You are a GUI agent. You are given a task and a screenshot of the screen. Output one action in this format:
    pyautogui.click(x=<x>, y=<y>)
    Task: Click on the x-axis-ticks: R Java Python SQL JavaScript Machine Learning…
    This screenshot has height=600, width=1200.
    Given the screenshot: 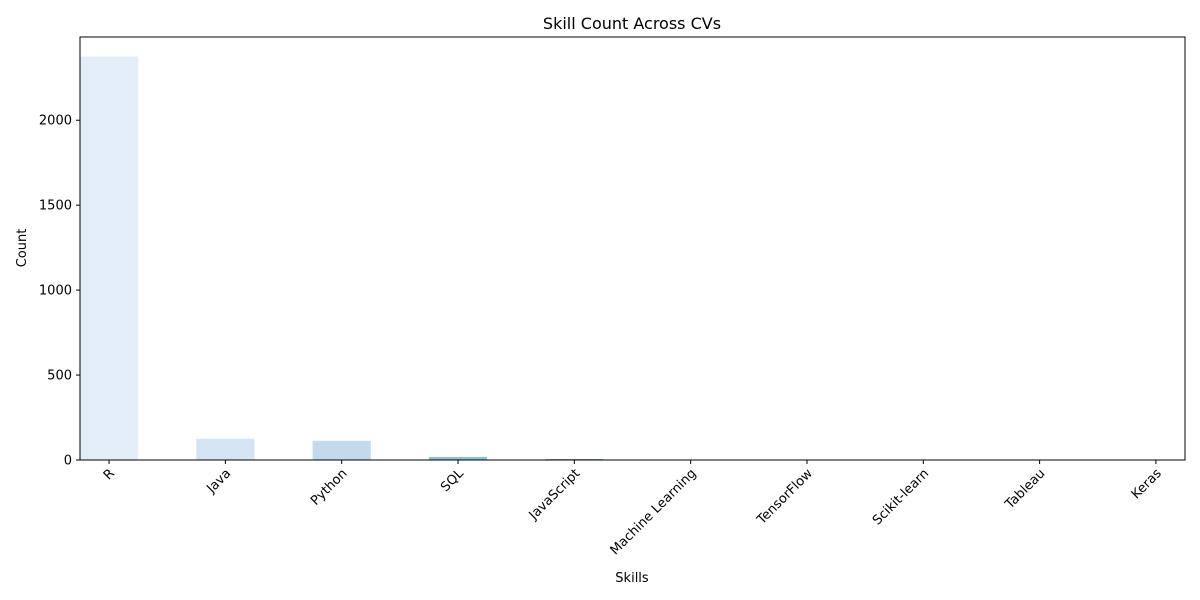 What is the action you would take?
    pyautogui.click(x=633, y=509)
    